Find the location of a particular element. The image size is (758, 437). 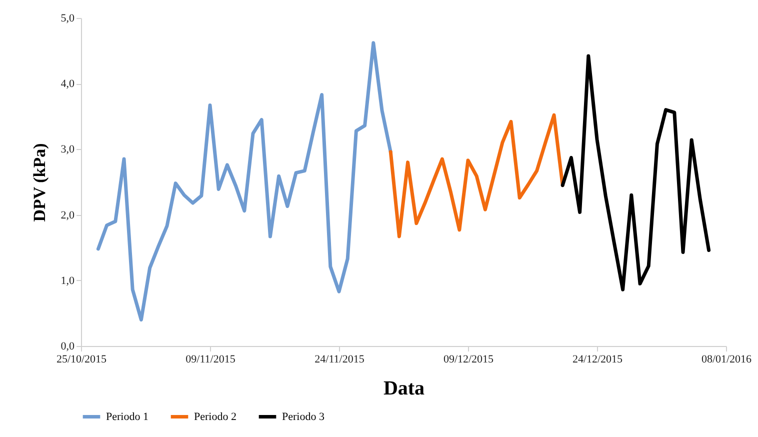

y-tick-label: 1,0 is located at coordinates (67, 280).